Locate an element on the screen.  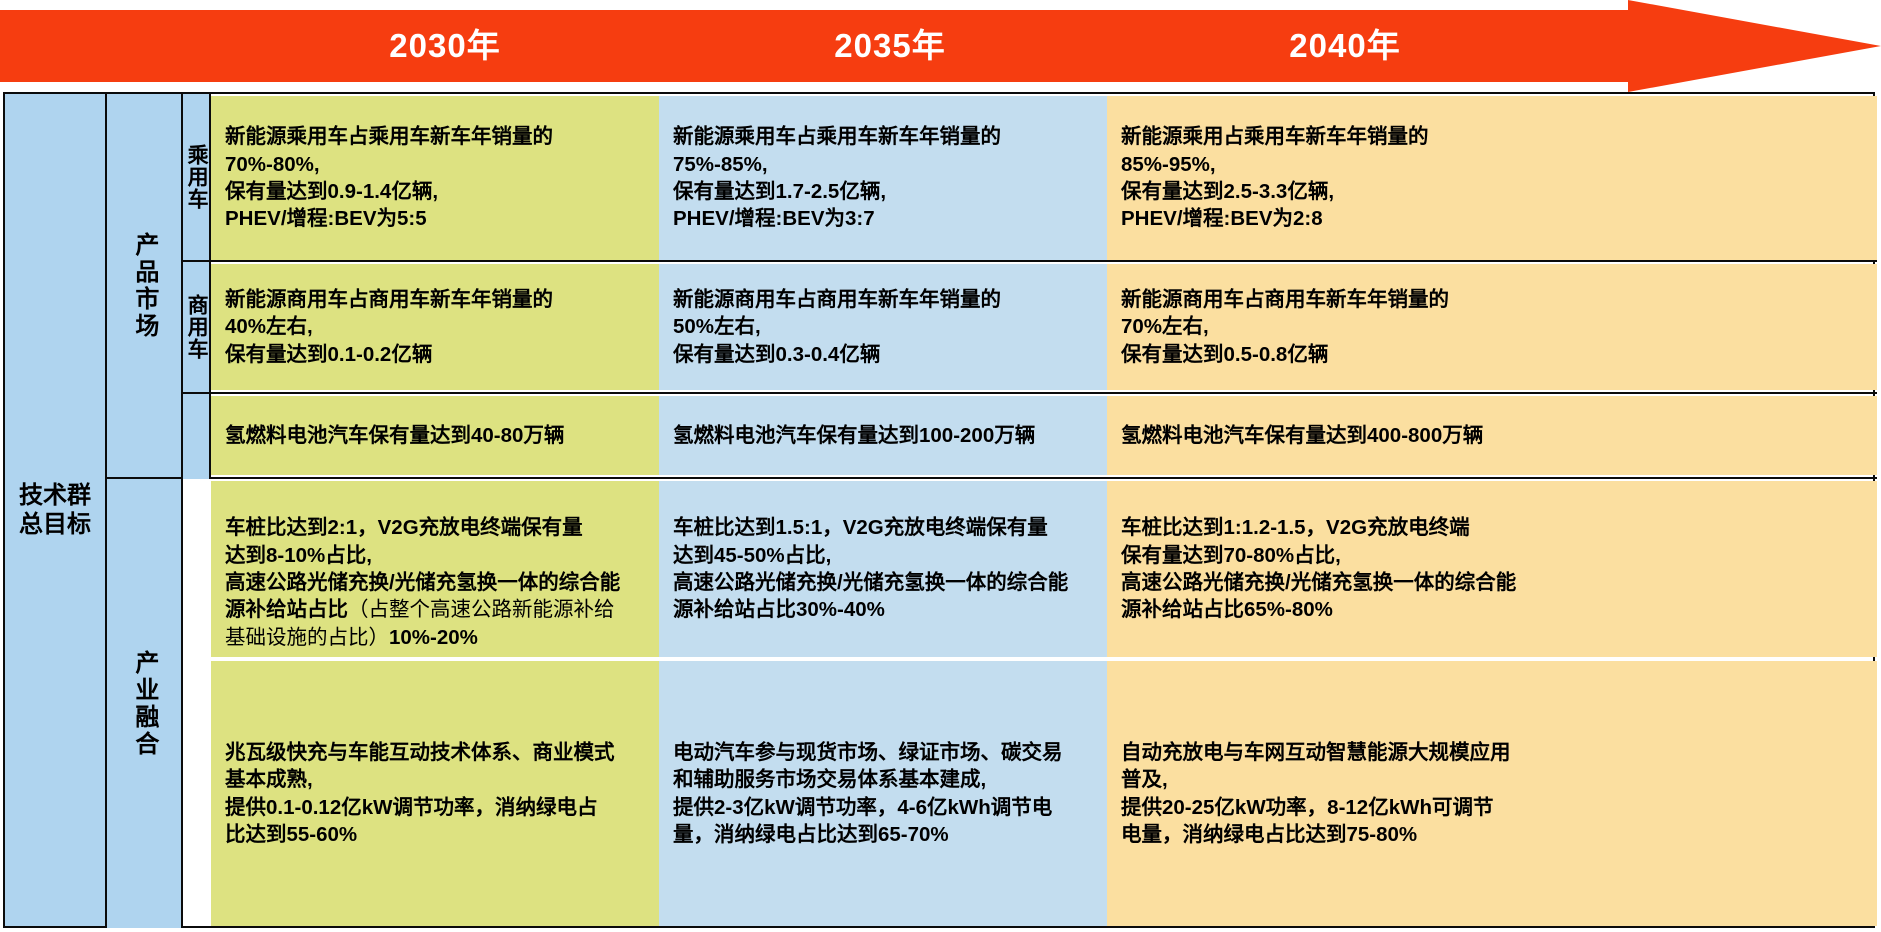
group-cell-industry-integration: 产业融合 is located at coordinates (145, 703).